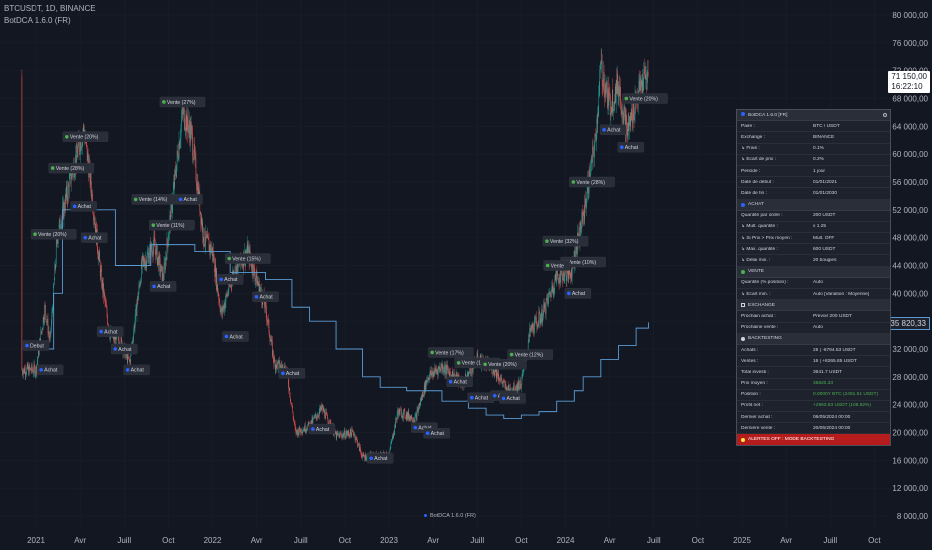 The height and width of the screenshot is (550, 932). What do you see at coordinates (37, 20) in the screenshot?
I see `indicator-title: BotDCA 1.6.0 (FR)` at bounding box center [37, 20].